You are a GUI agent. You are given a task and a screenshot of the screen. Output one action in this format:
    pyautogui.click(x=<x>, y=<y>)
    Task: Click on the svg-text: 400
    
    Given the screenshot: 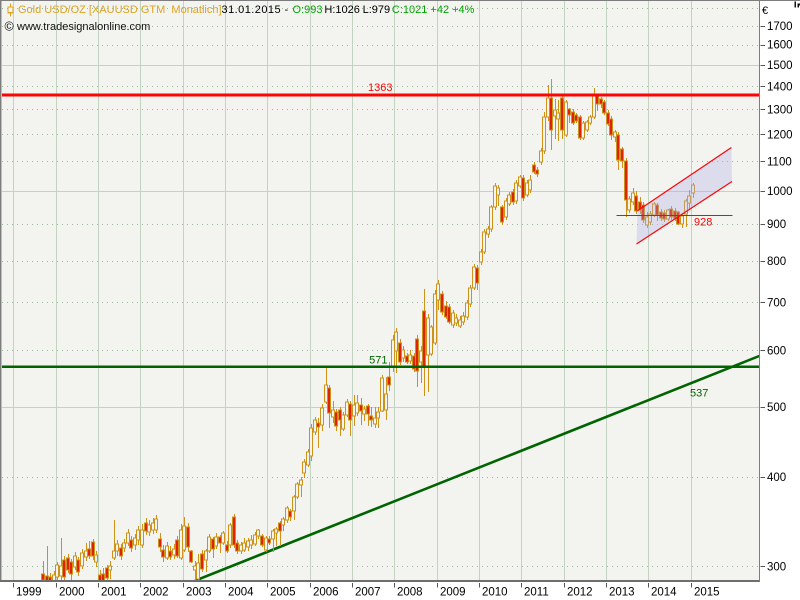 What is the action you would take?
    pyautogui.click(x=776, y=478)
    